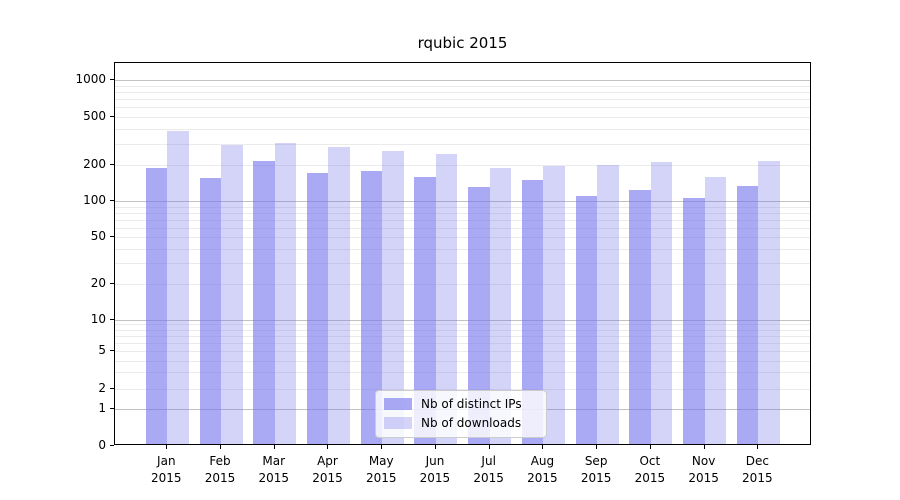 This screenshot has height=500, width=900. I want to click on x-tick-label: Oct 2015, so click(650, 469).